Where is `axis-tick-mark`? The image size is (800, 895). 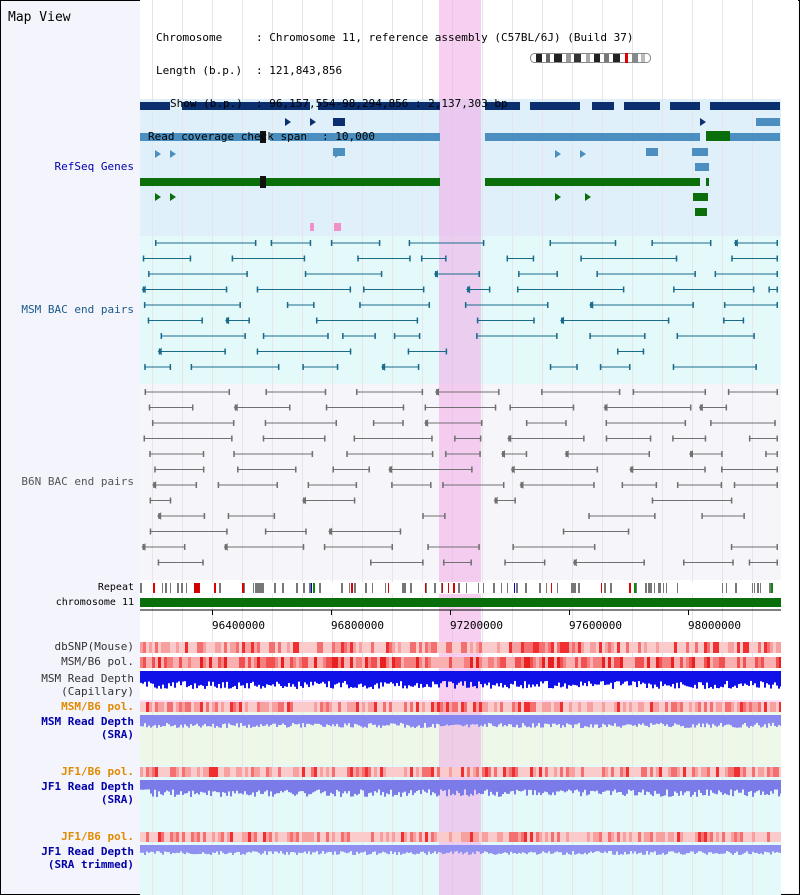
axis-tick-mark is located at coordinates (212, 612).